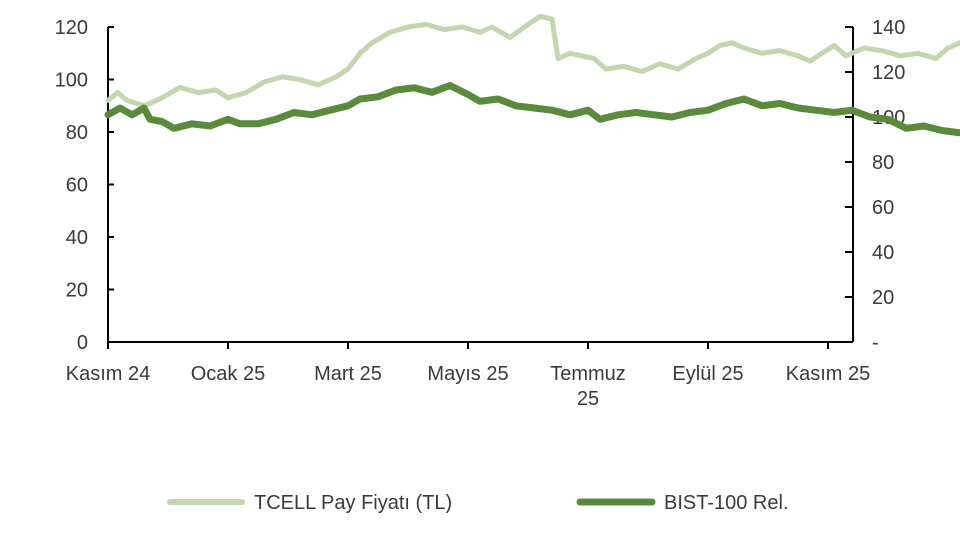 Image resolution: width=960 pixels, height=536 pixels. I want to click on left-axis-tick-label: 40, so click(77, 238).